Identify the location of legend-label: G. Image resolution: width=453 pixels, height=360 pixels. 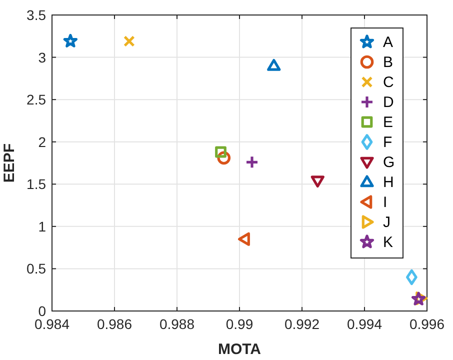
(389, 162).